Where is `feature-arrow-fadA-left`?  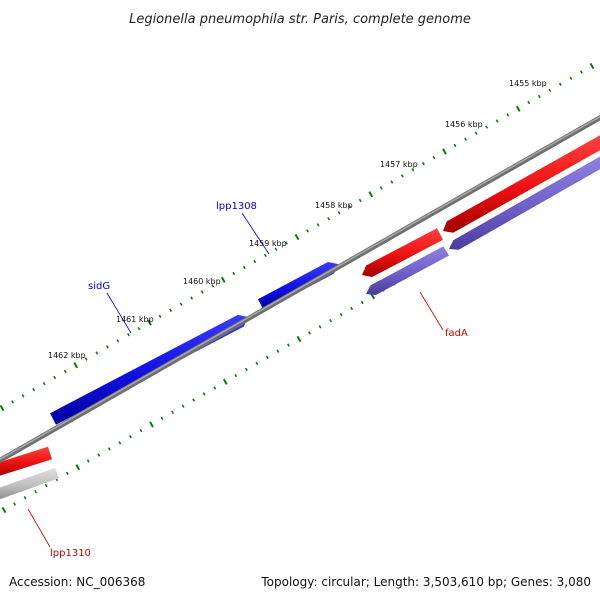
feature-arrow-fadA-left is located at coordinates (402, 252).